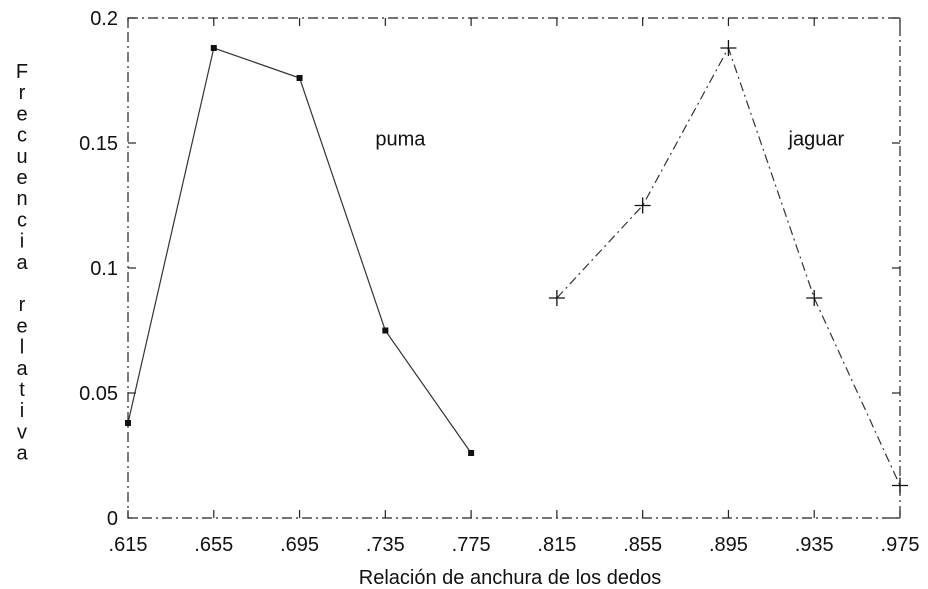 Image resolution: width=928 pixels, height=589 pixels. Describe the element at coordinates (104, 269) in the screenshot. I see `y-tick-label: 0.1` at that location.